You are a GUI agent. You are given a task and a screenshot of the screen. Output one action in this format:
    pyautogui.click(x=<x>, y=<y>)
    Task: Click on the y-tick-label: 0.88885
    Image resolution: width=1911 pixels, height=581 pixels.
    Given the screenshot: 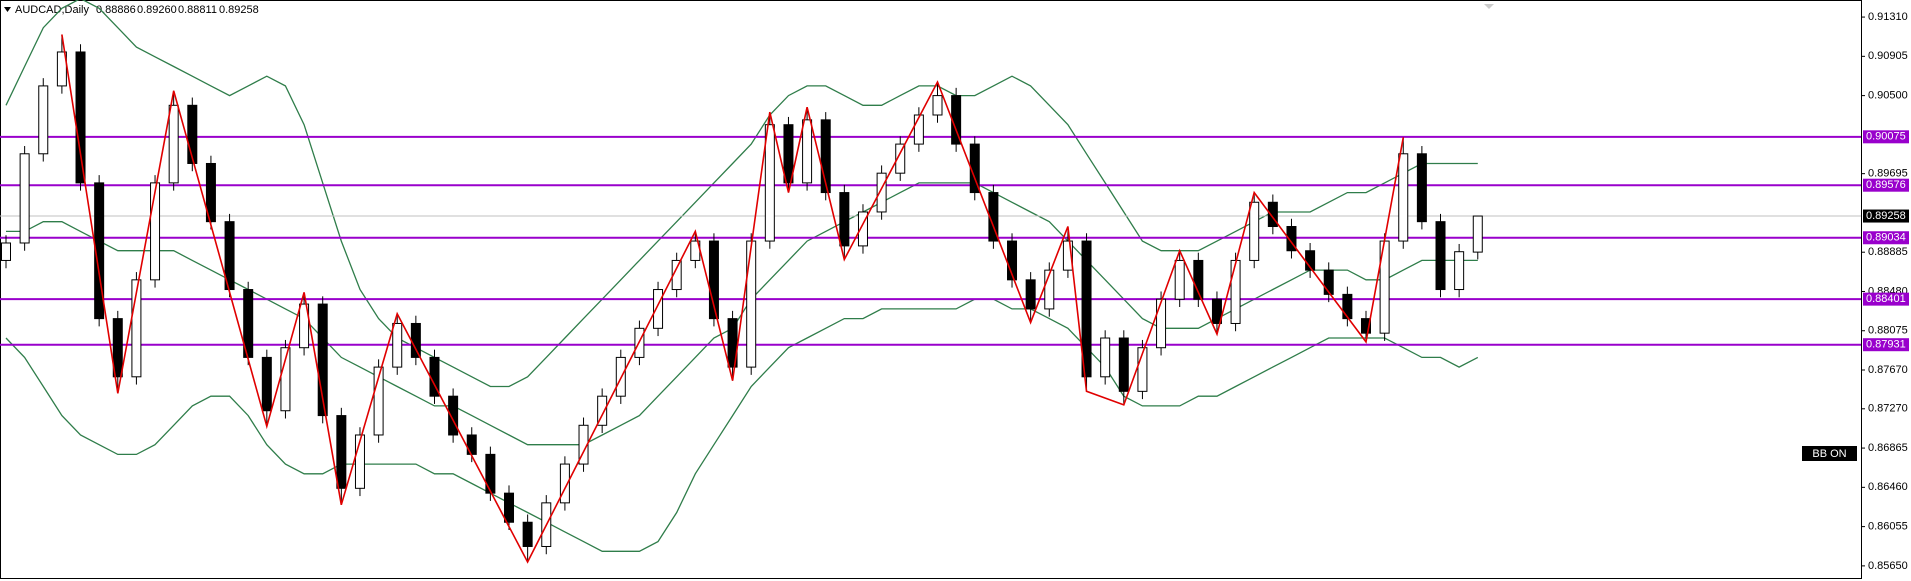 What is the action you would take?
    pyautogui.click(x=1888, y=252)
    